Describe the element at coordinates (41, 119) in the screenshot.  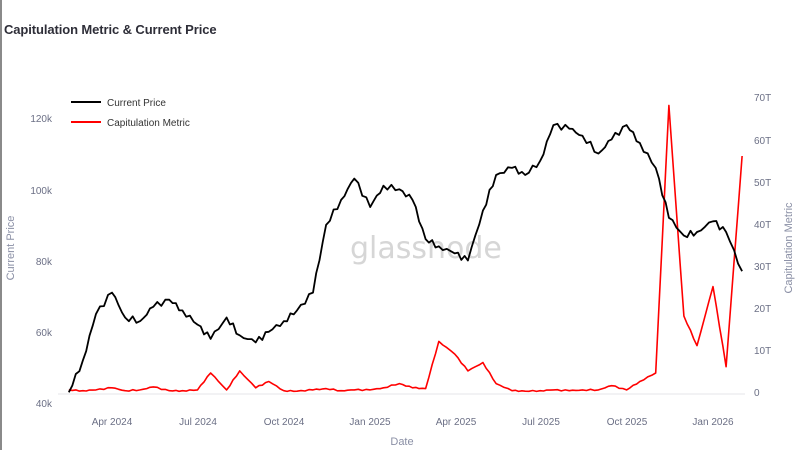
I see `y-left-tick: 120k` at that location.